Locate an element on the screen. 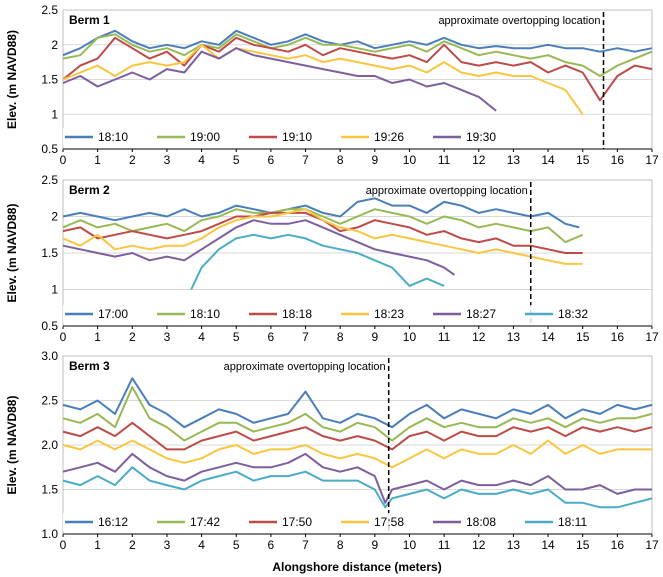 Image resolution: width=663 pixels, height=577 pixels. figure-x-axis-label: Alongshore distance (meters) is located at coordinates (356, 567).